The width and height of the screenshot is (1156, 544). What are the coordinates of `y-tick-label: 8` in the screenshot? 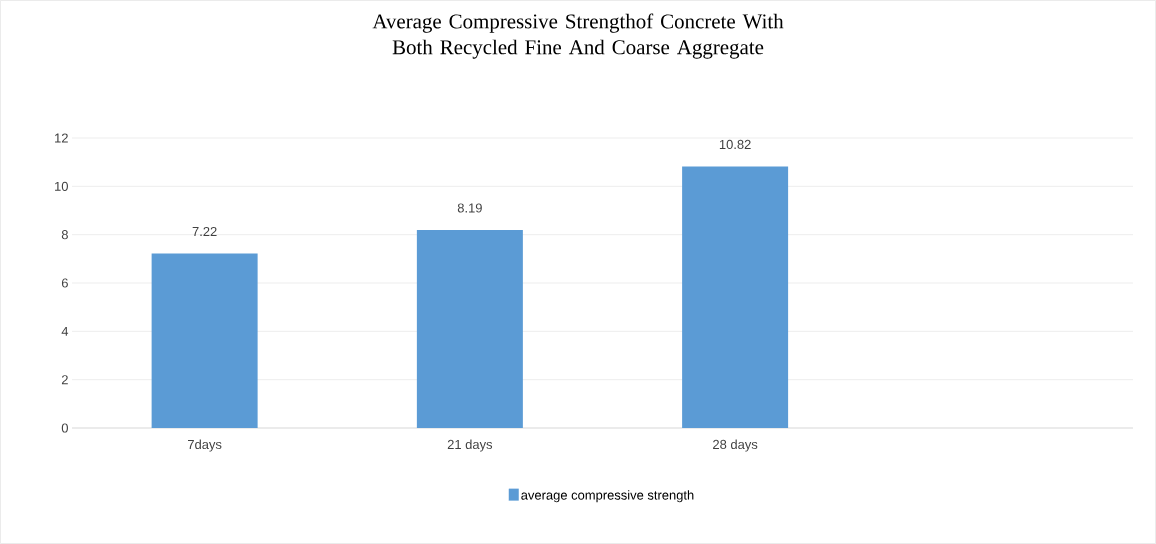 It's located at (64, 235).